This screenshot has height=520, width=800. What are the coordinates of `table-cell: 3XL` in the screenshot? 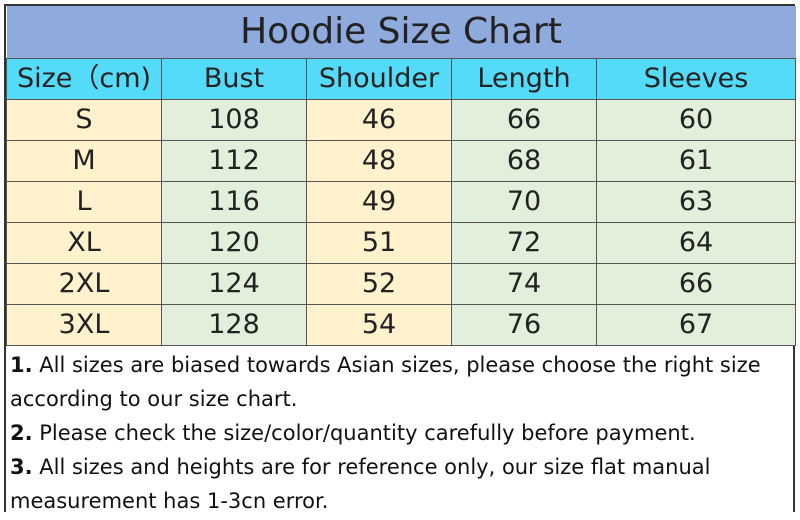 It's located at (84, 325).